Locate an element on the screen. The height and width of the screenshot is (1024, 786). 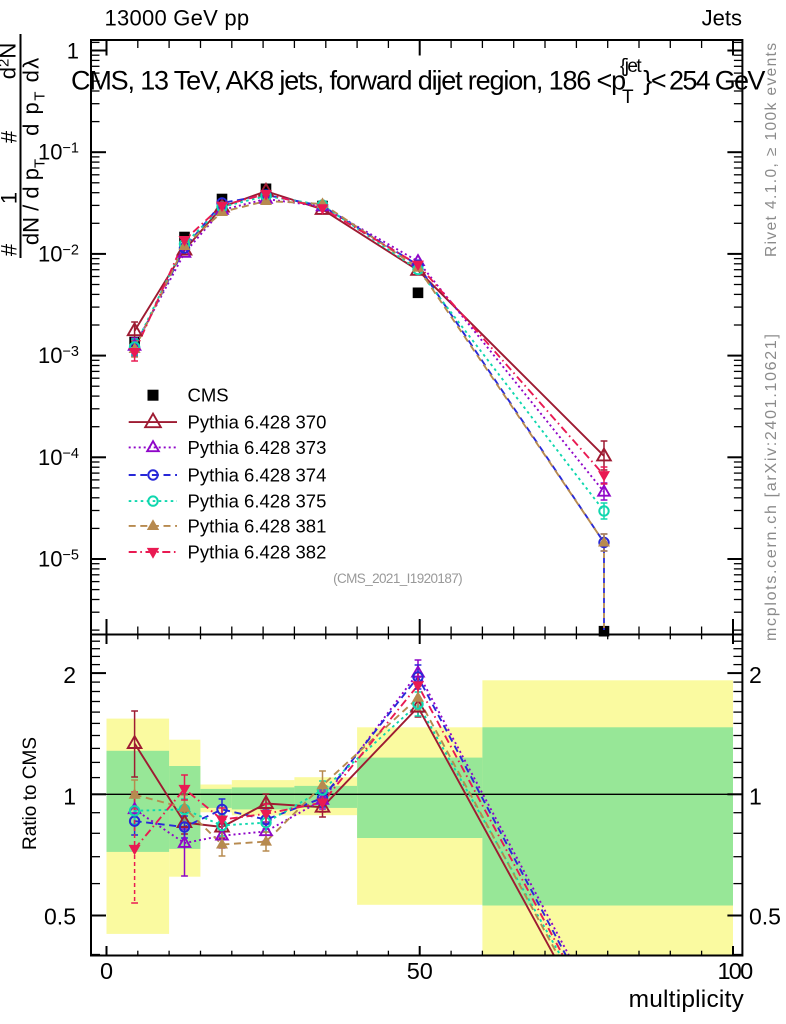
svg-text: 100 is located at coordinates (735, 971).